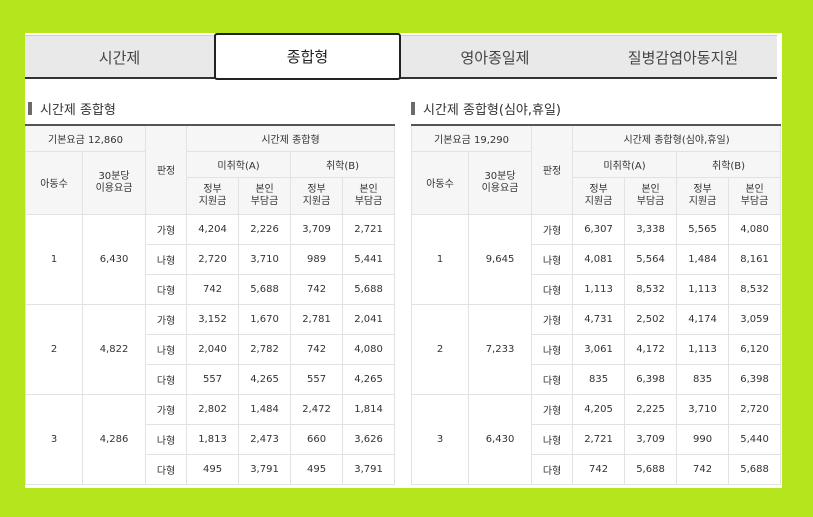  I want to click on school-self-cell: 2,721, so click(369, 229).